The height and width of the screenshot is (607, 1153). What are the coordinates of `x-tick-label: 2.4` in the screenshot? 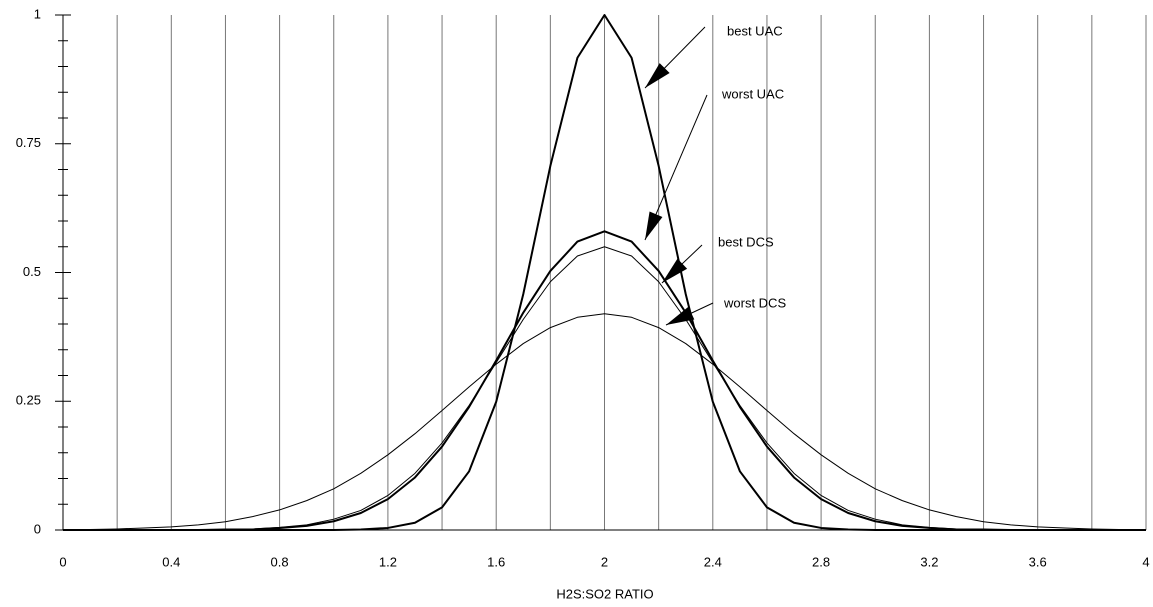 It's located at (713, 561).